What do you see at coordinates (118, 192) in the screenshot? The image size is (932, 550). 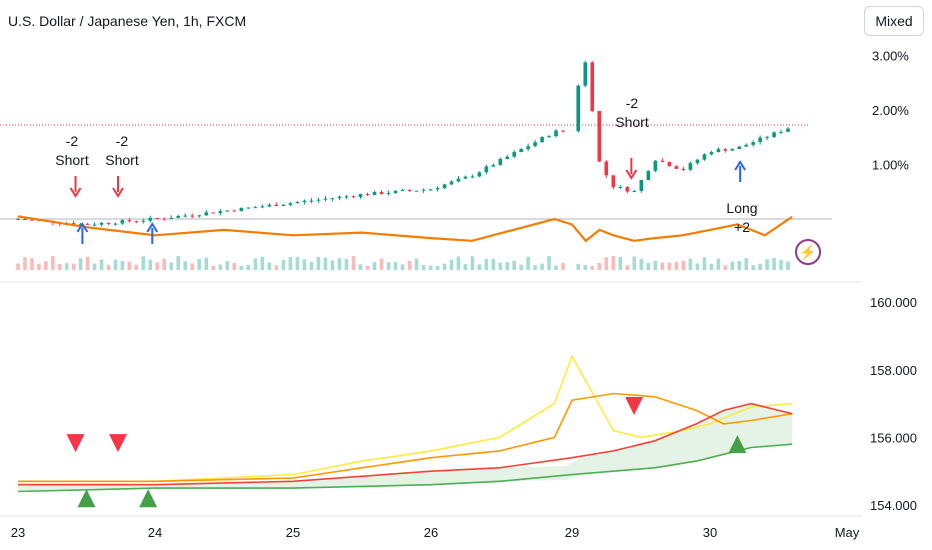 I see `short-arrow-icon` at bounding box center [118, 192].